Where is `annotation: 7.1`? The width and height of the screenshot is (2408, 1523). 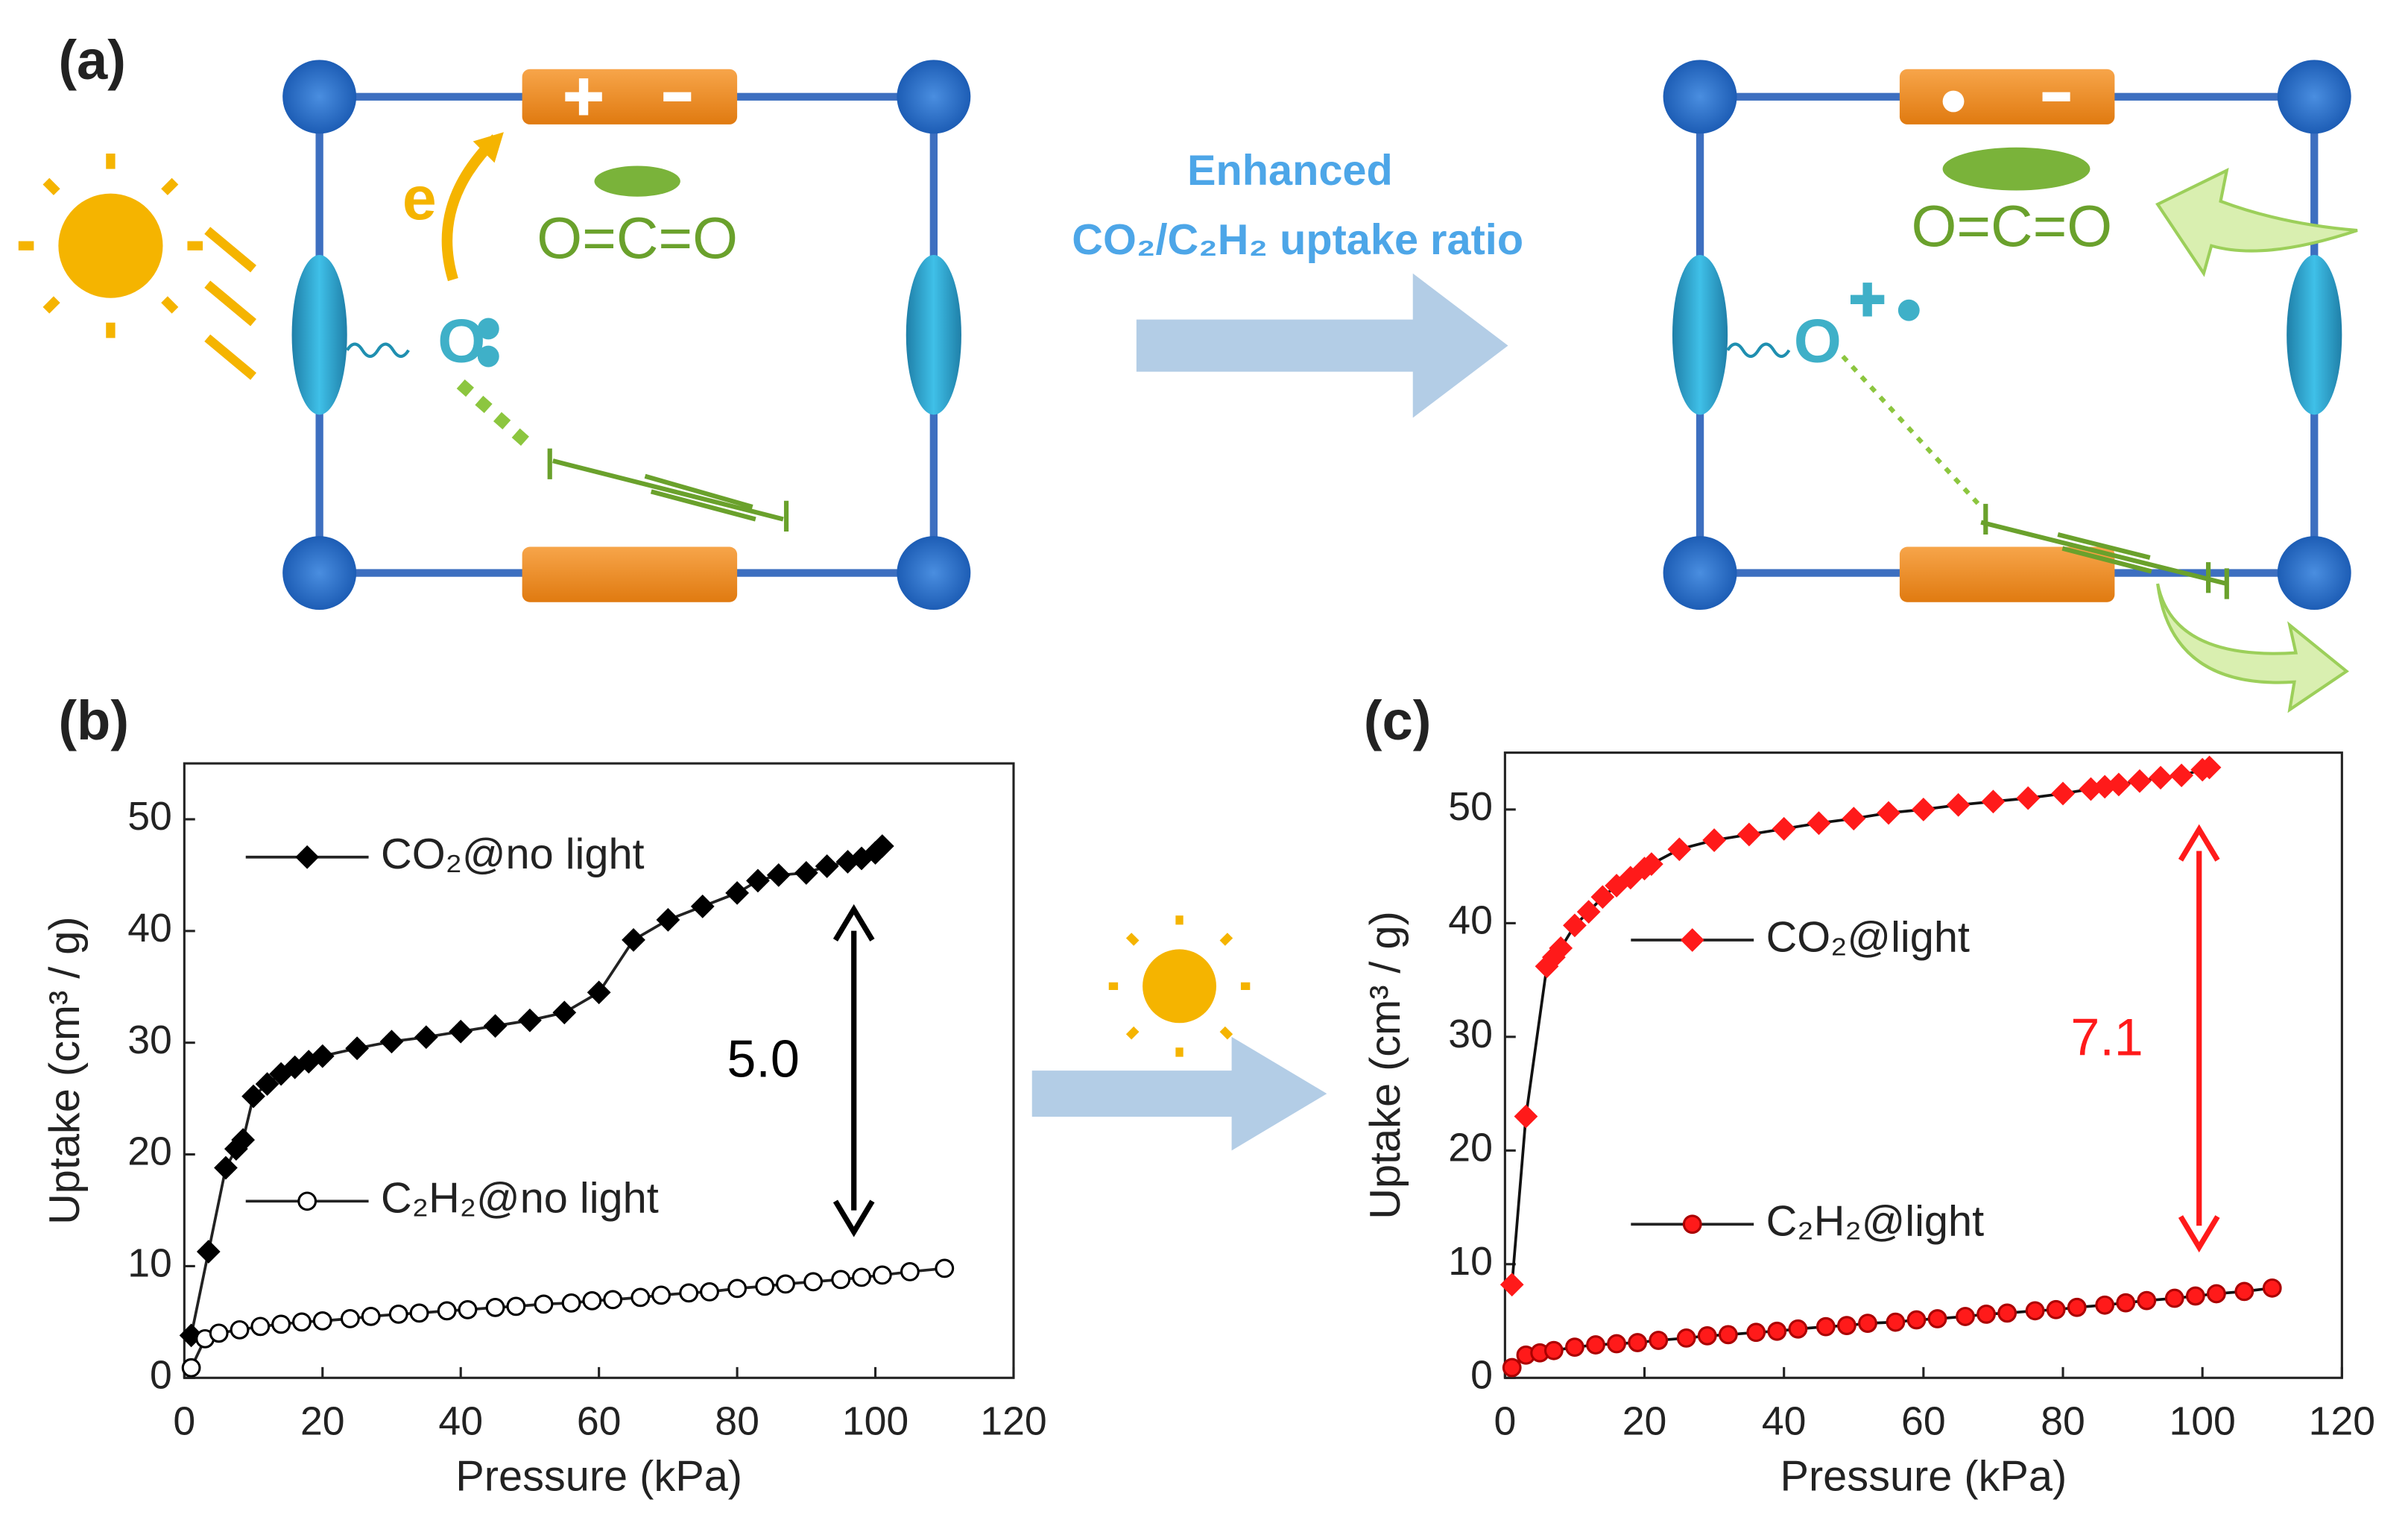
annotation: 7.1 is located at coordinates (2106, 1038).